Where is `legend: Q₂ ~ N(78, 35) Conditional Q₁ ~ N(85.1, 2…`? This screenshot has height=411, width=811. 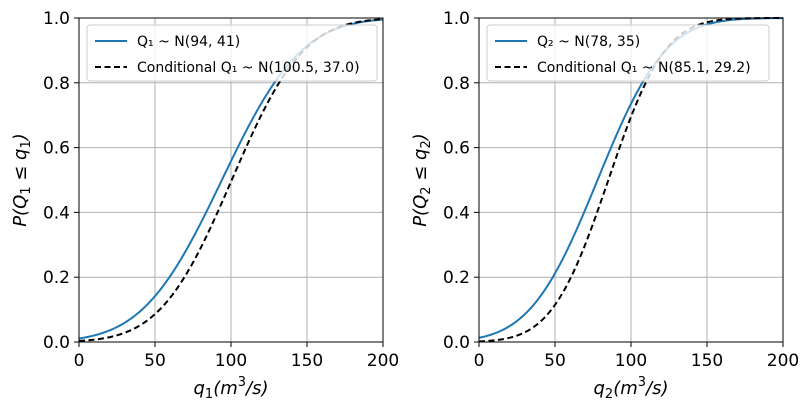
legend: Q₂ ~ N(78, 35) Conditional Q₁ ~ N(85.1, 2… is located at coordinates (628, 53).